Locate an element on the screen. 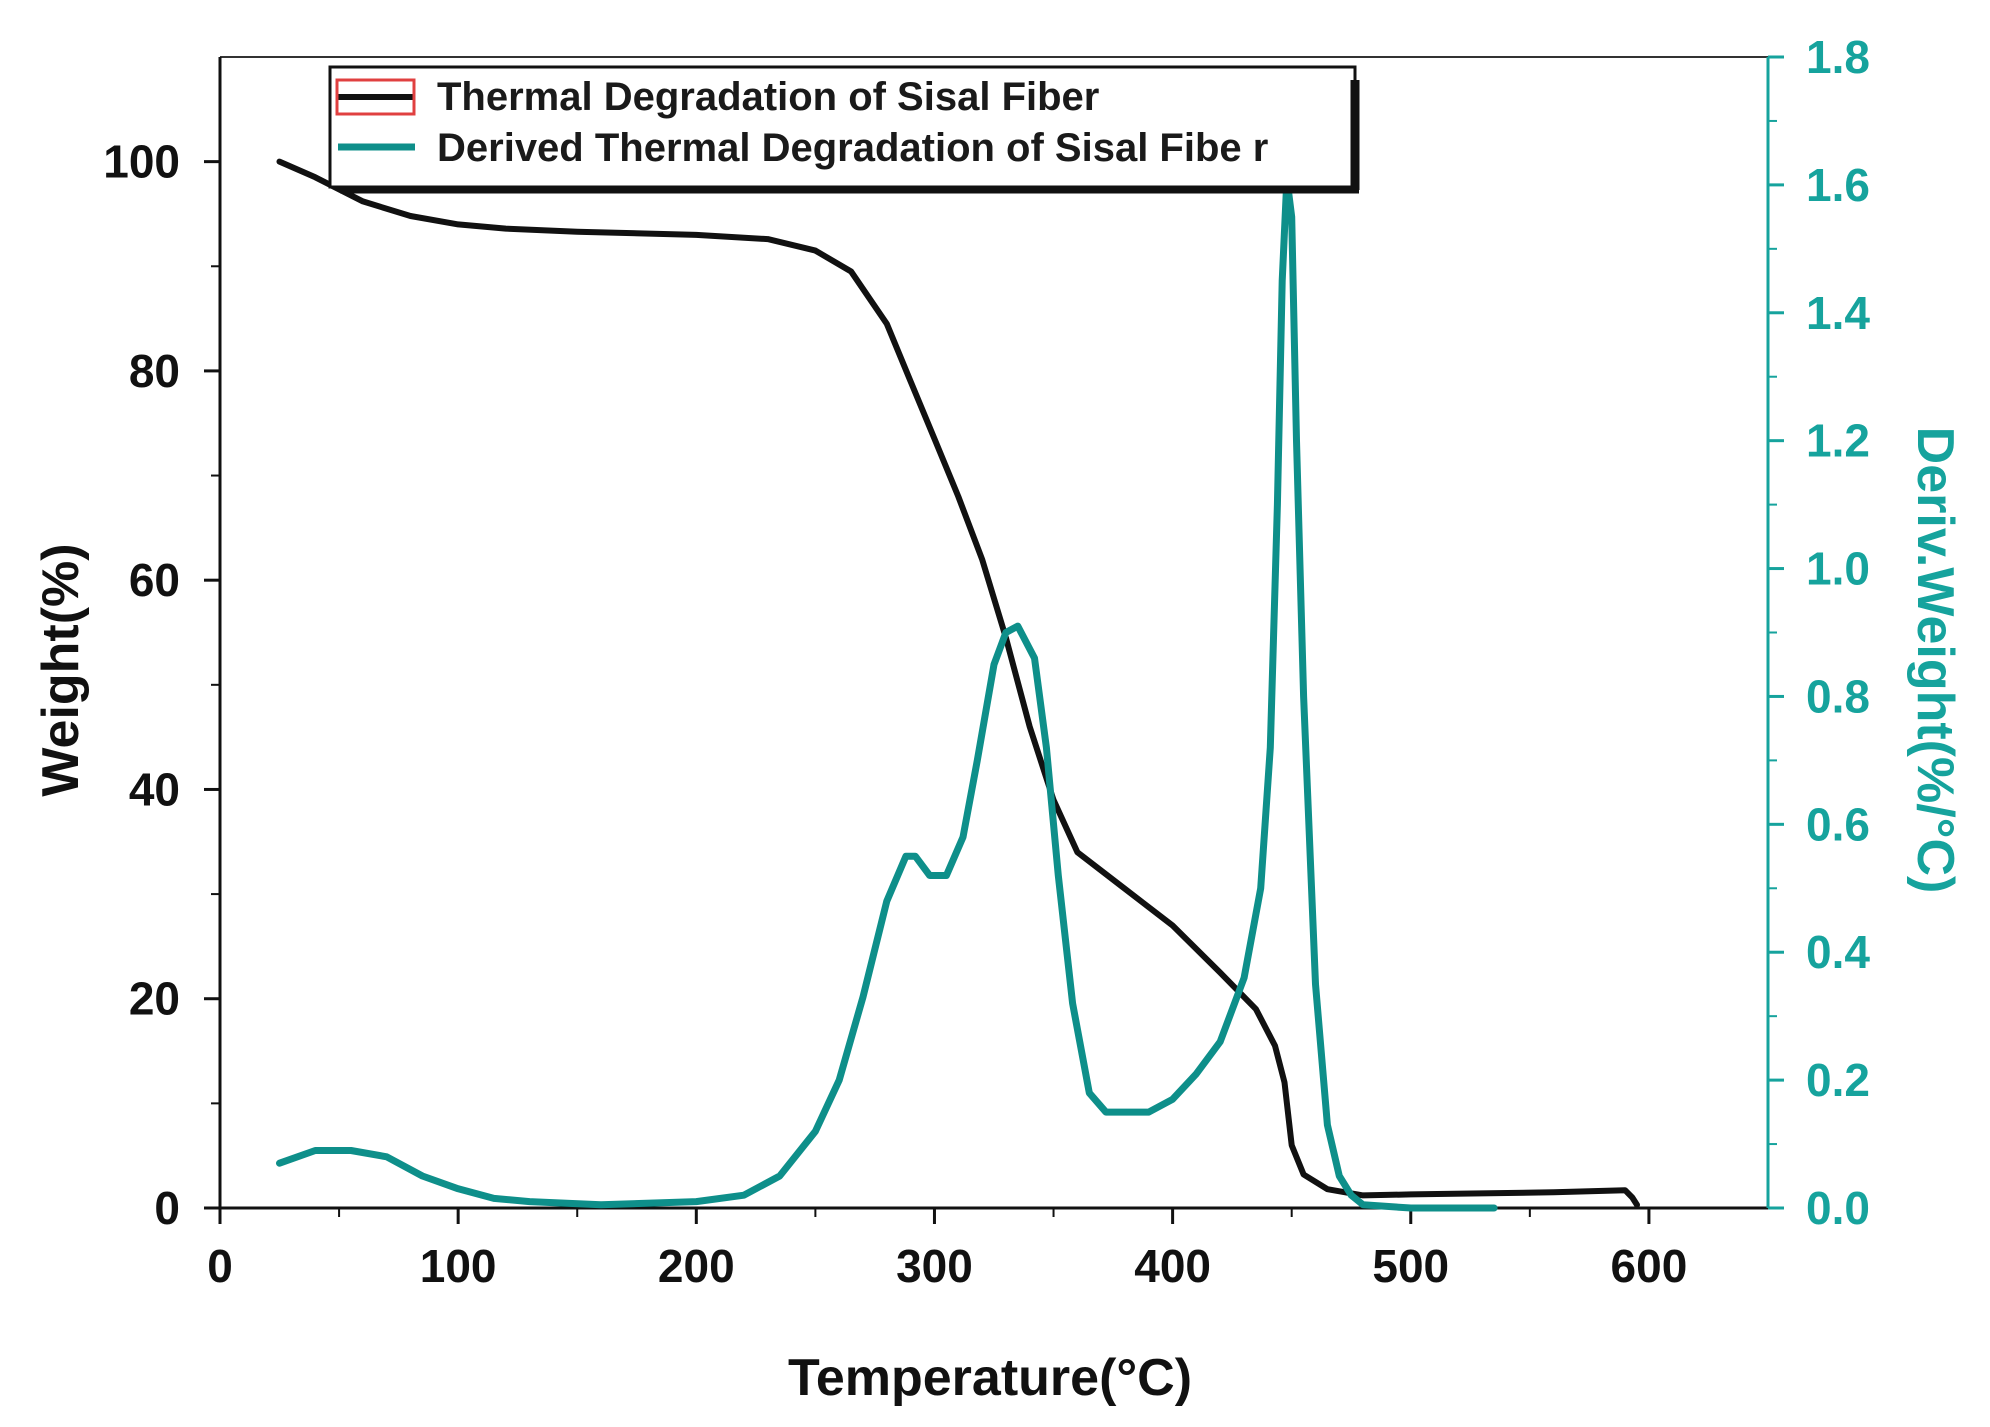 The width and height of the screenshot is (1990, 1427). y-tick-label: 60 is located at coordinates (154, 580).